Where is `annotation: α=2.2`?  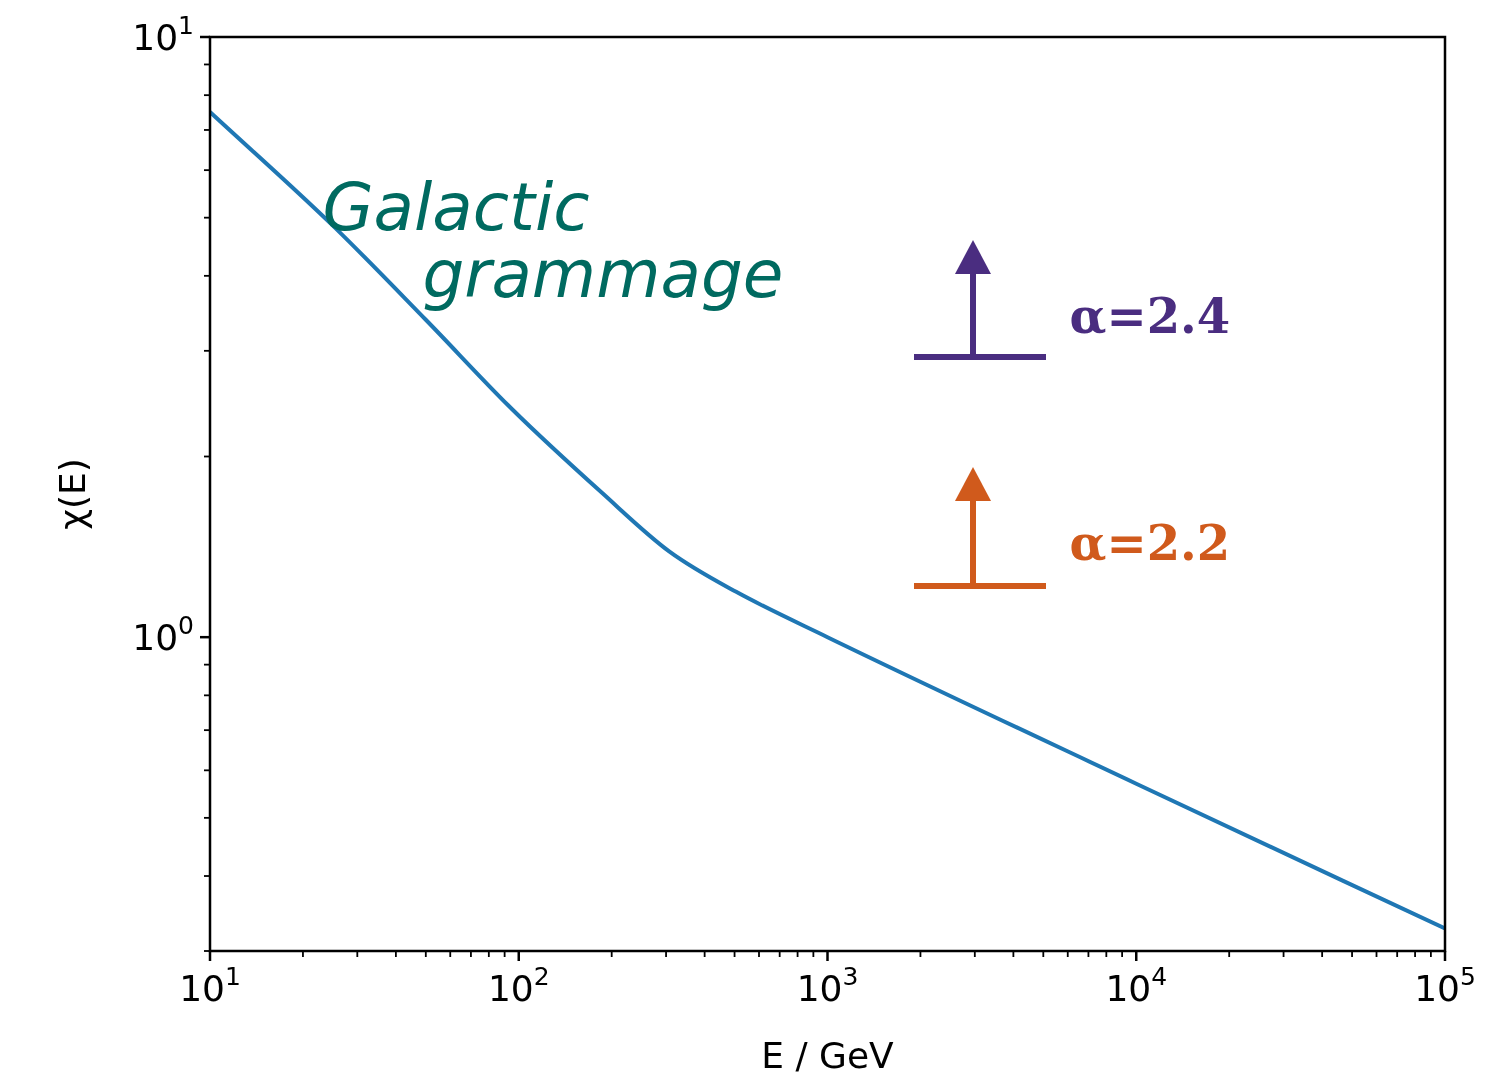
annotation: α=2.2 is located at coordinates (1150, 542).